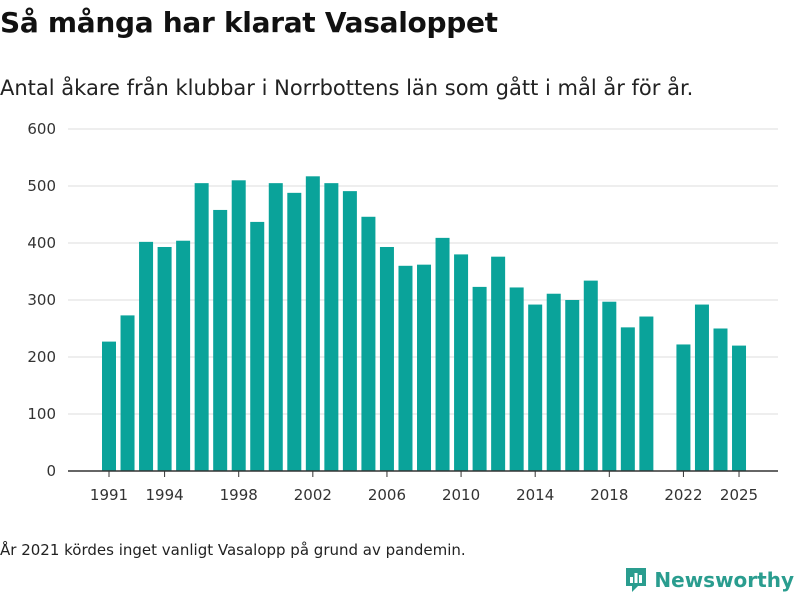 This screenshot has width=800, height=600. I want to click on y-tick-label: 0, so click(51, 471).